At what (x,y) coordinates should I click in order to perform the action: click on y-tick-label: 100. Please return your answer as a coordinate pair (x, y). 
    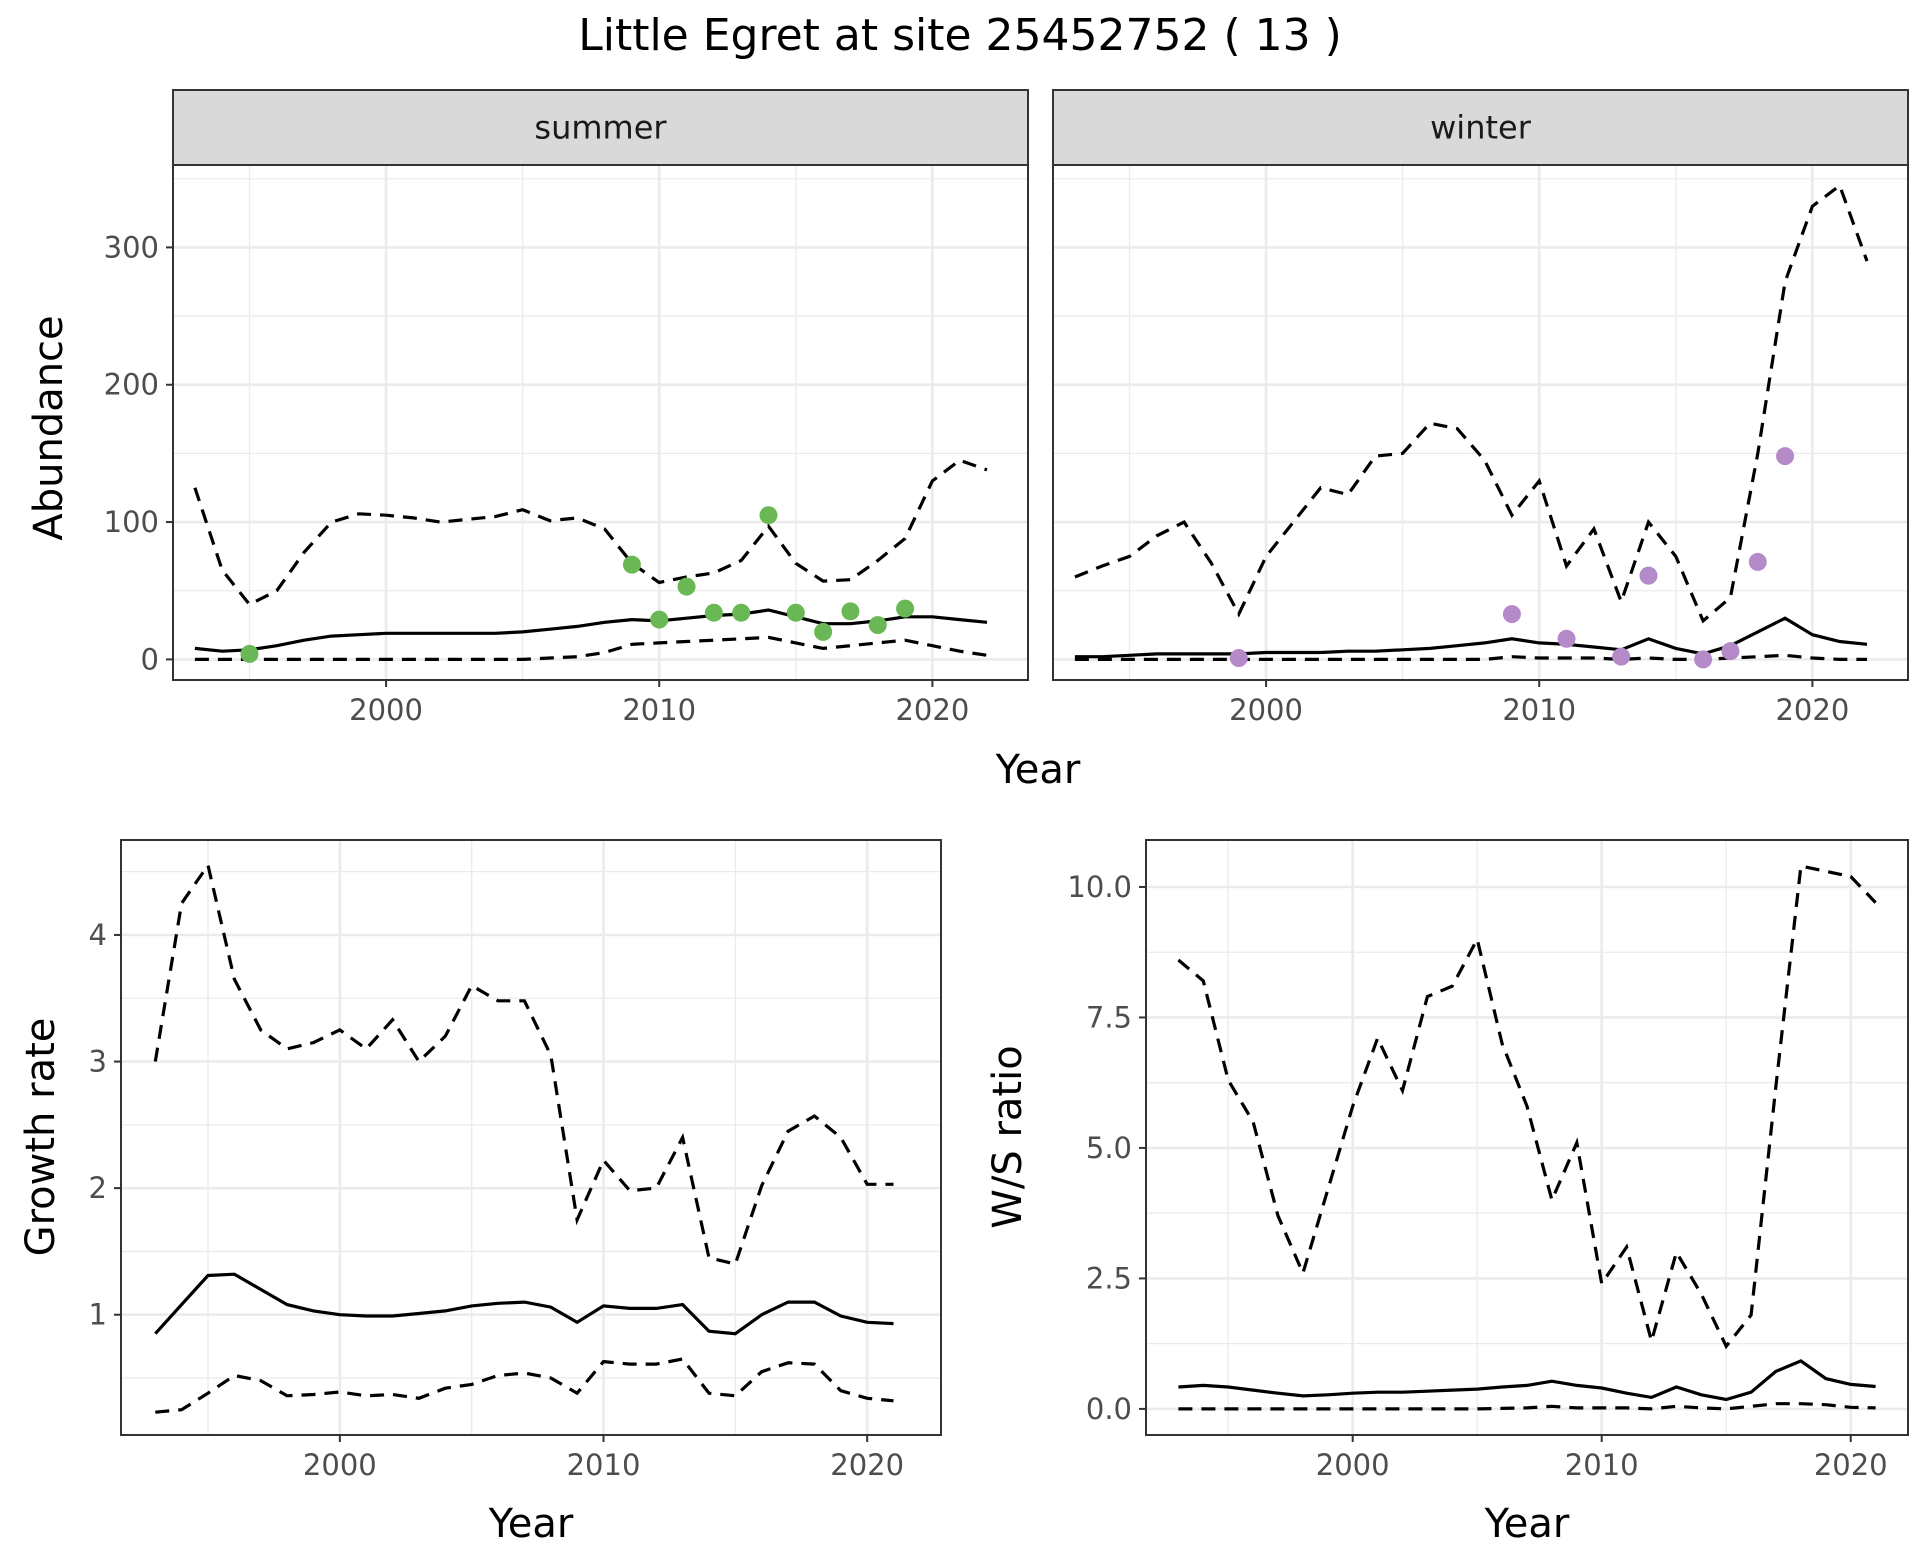
    Looking at the image, I should click on (131, 522).